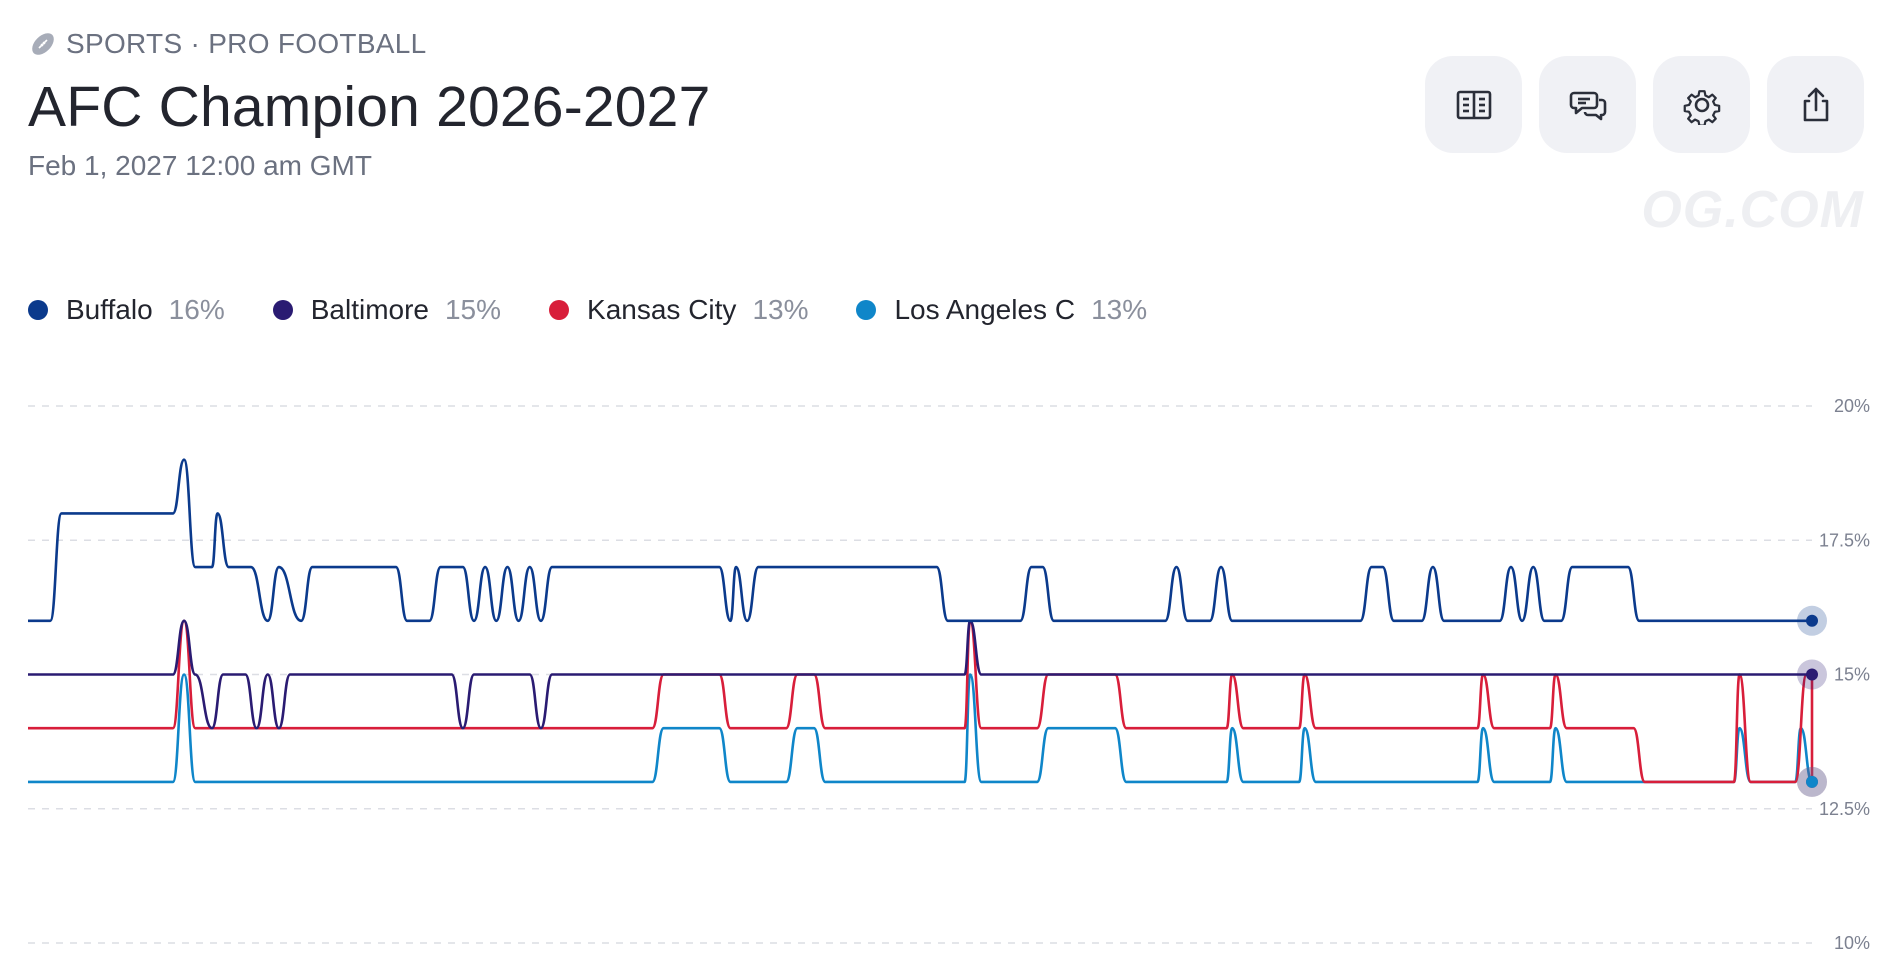 The height and width of the screenshot is (962, 1892). I want to click on chat-icon, so click(1587, 105).